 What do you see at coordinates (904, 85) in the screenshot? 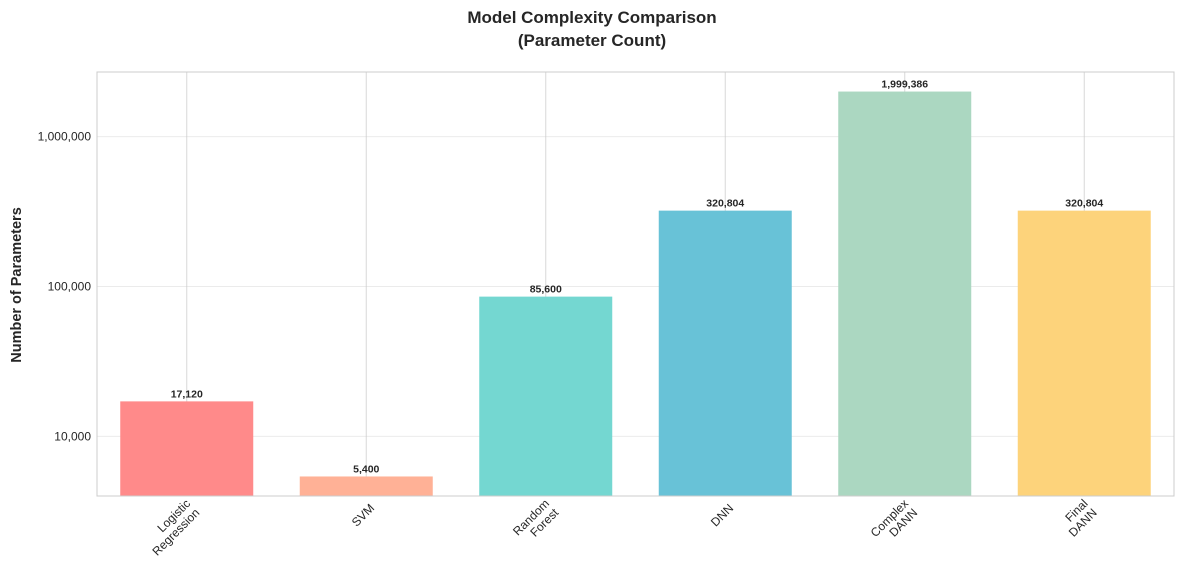
I see `bar-value-label: 1,999,386` at bounding box center [904, 85].